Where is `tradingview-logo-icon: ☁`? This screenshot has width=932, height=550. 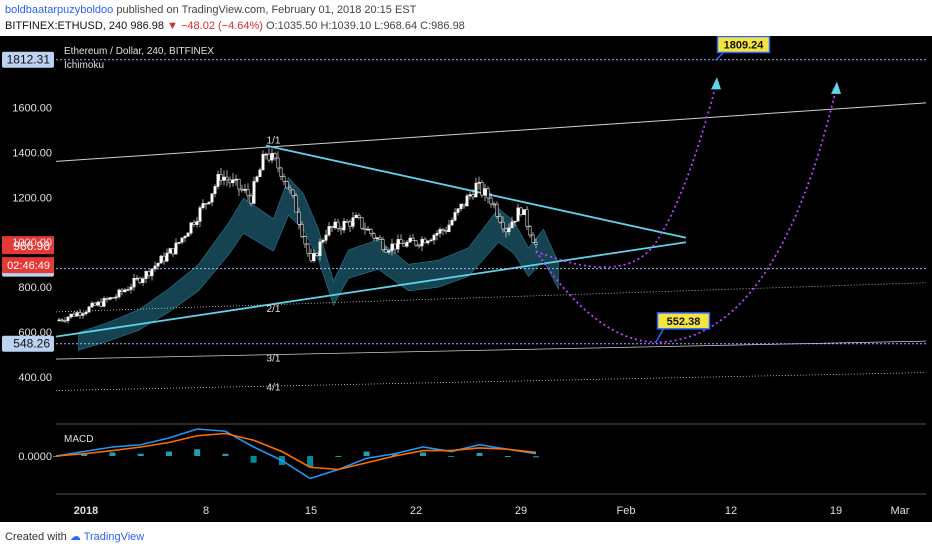 tradingview-logo-icon: ☁ is located at coordinates (75, 537).